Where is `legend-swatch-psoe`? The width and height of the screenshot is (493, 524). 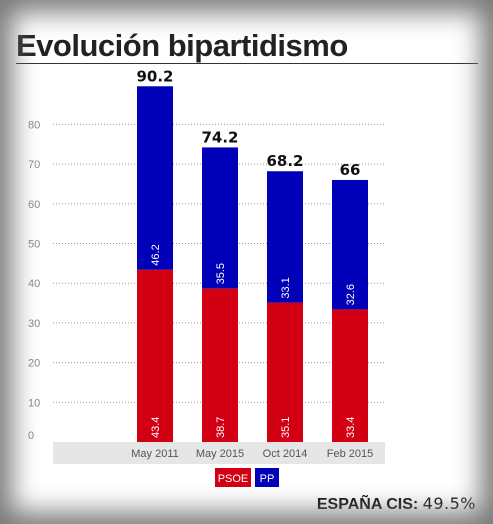
legend-swatch-psoe is located at coordinates (233, 477).